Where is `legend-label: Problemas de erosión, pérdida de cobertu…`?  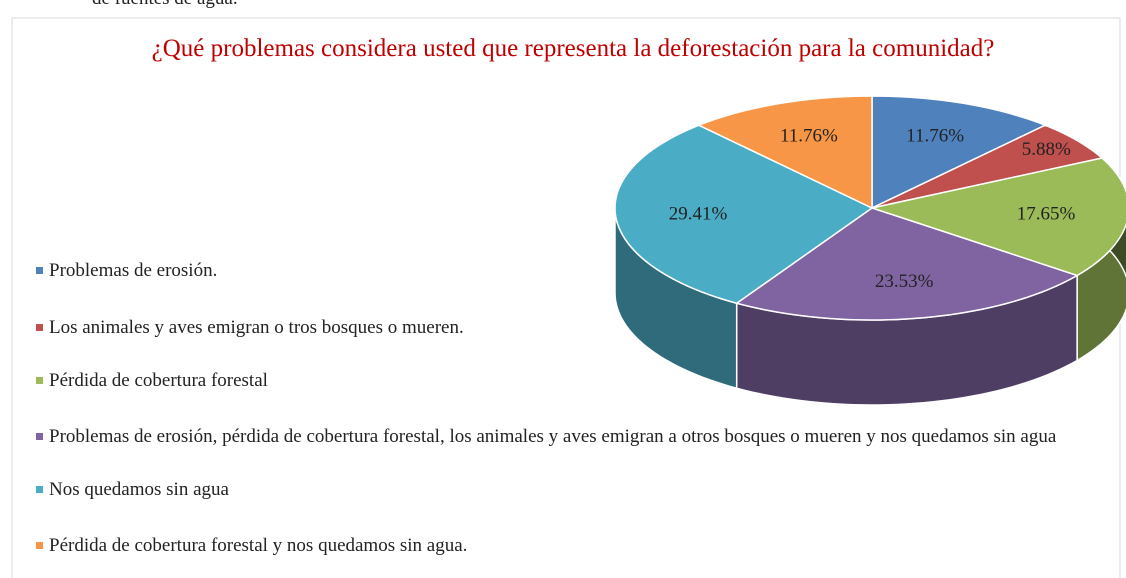
legend-label: Problemas de erosión, pérdida de cobertu… is located at coordinates (553, 436).